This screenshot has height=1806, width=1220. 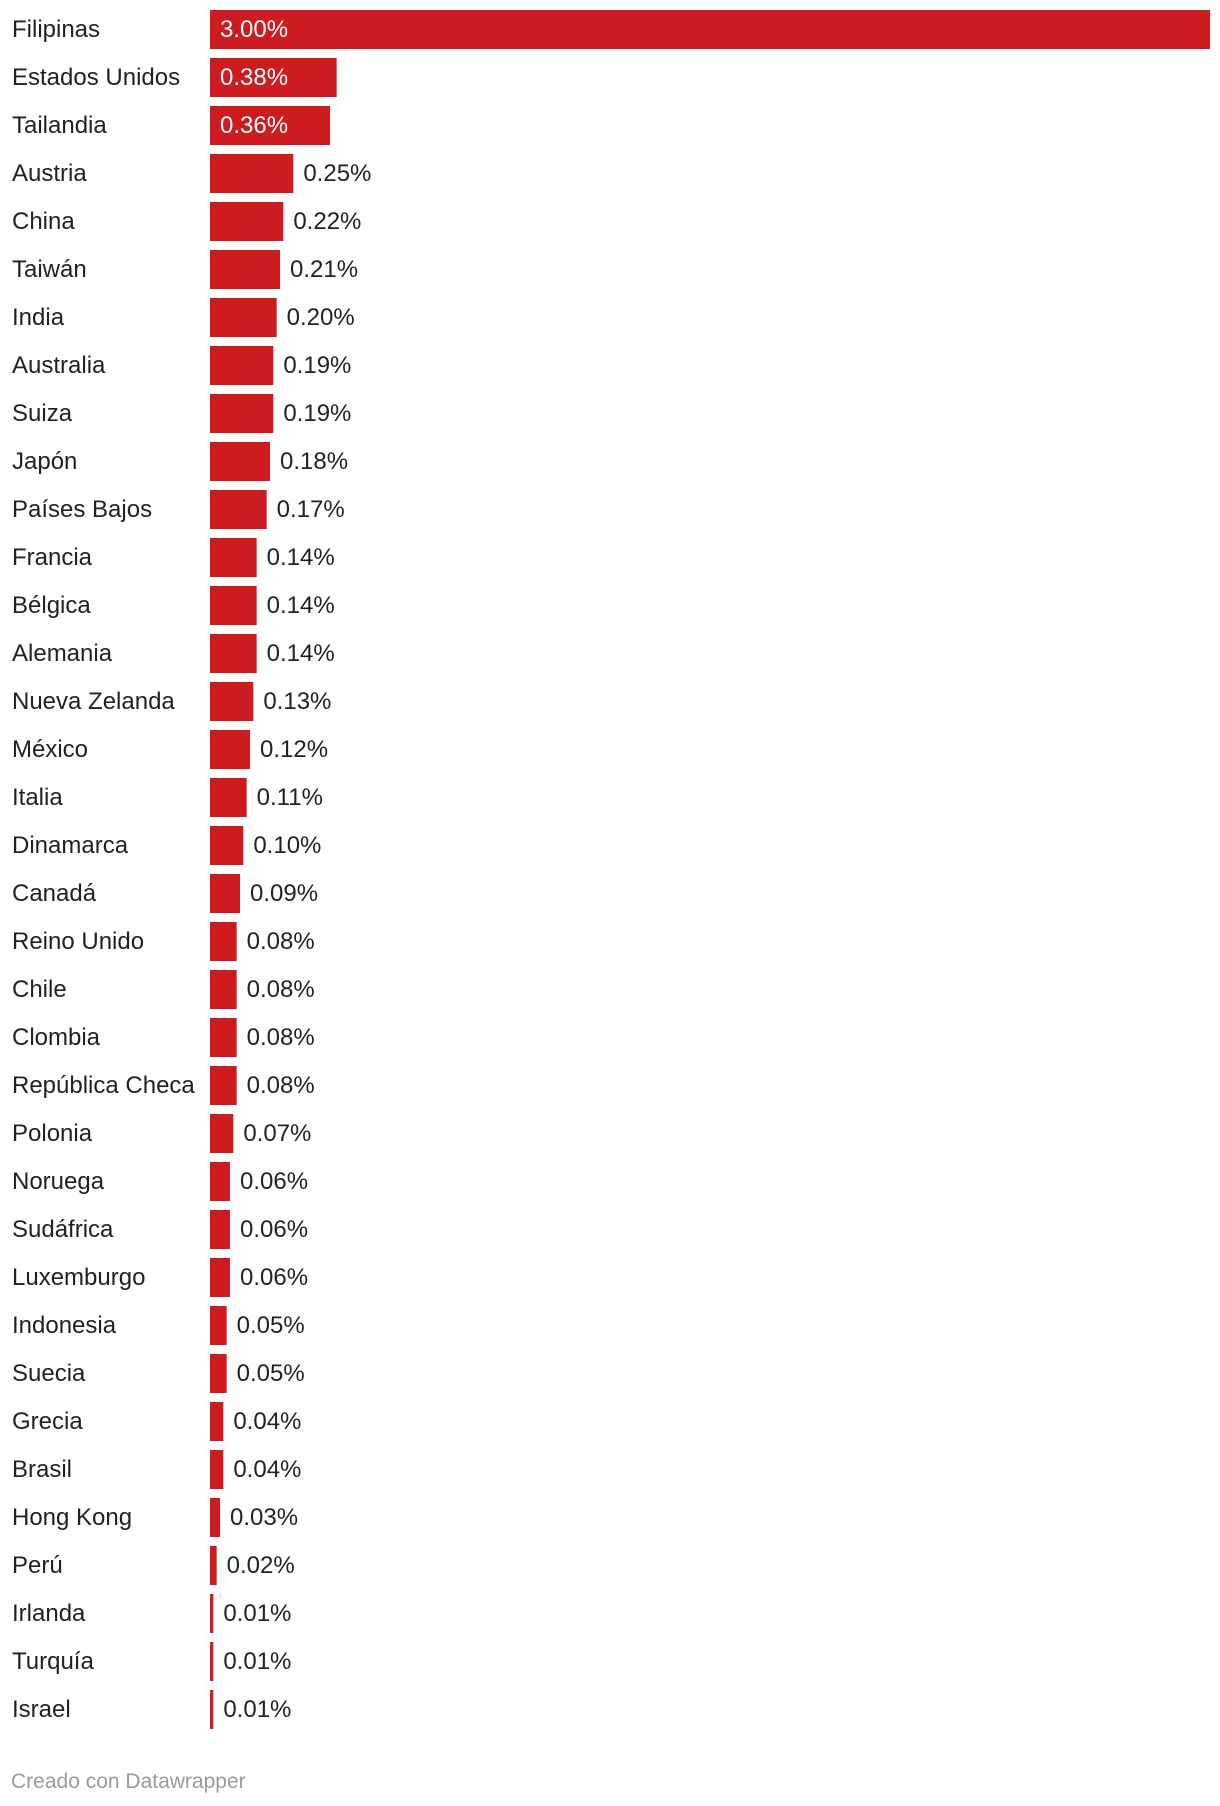 What do you see at coordinates (153, 1565) in the screenshot?
I see `bar-row: Perú 0.02%` at bounding box center [153, 1565].